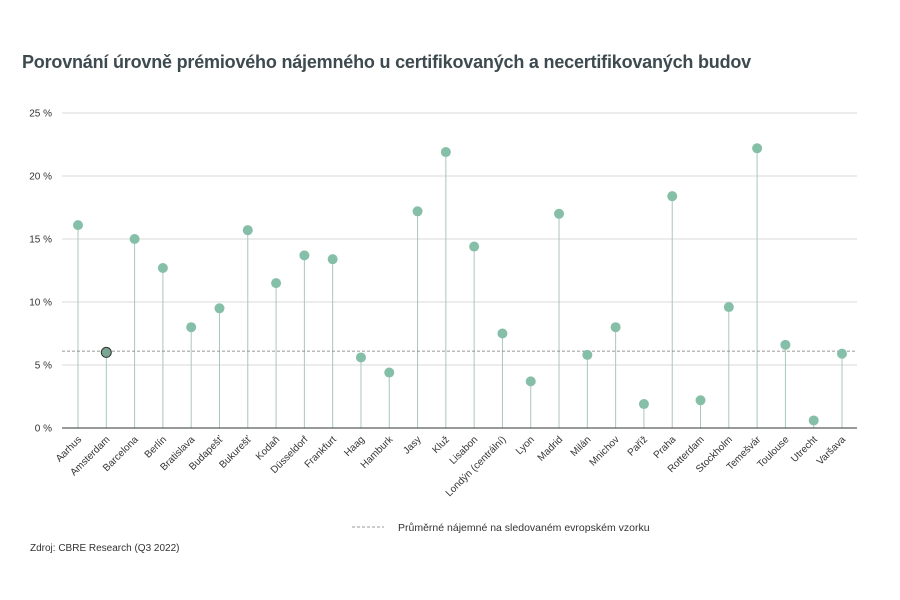  What do you see at coordinates (412, 445) in the screenshot?
I see `x-tick-label: Jasy` at bounding box center [412, 445].